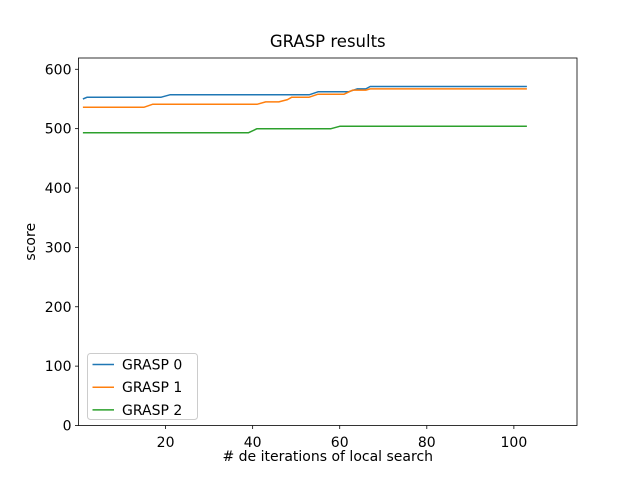 The height and width of the screenshot is (480, 640). What do you see at coordinates (58, 248) in the screenshot?
I see `y-tick-label: 300` at bounding box center [58, 248].